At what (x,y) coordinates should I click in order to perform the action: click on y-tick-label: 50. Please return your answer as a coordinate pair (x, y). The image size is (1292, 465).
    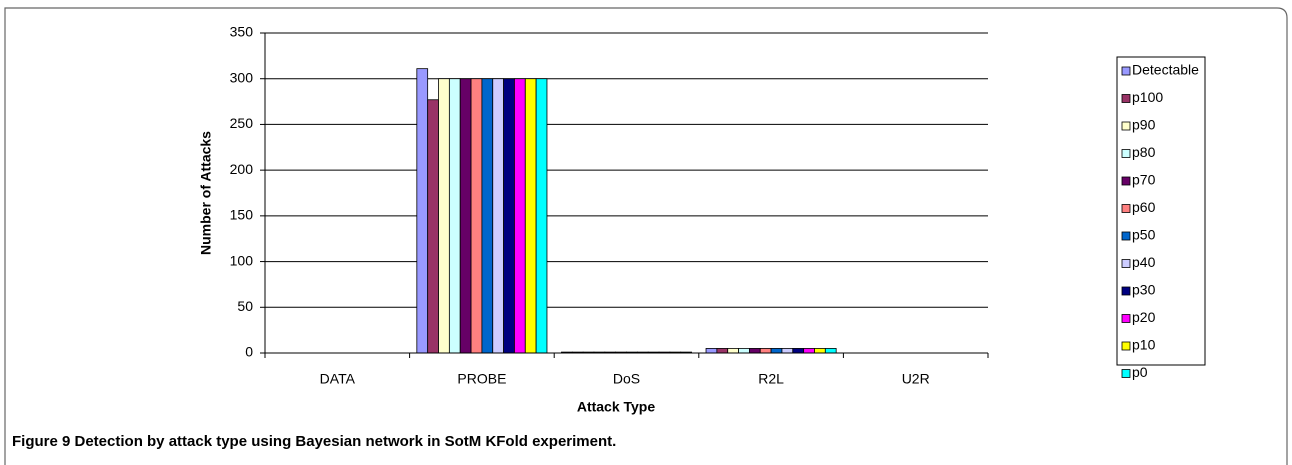
    Looking at the image, I should click on (245, 306).